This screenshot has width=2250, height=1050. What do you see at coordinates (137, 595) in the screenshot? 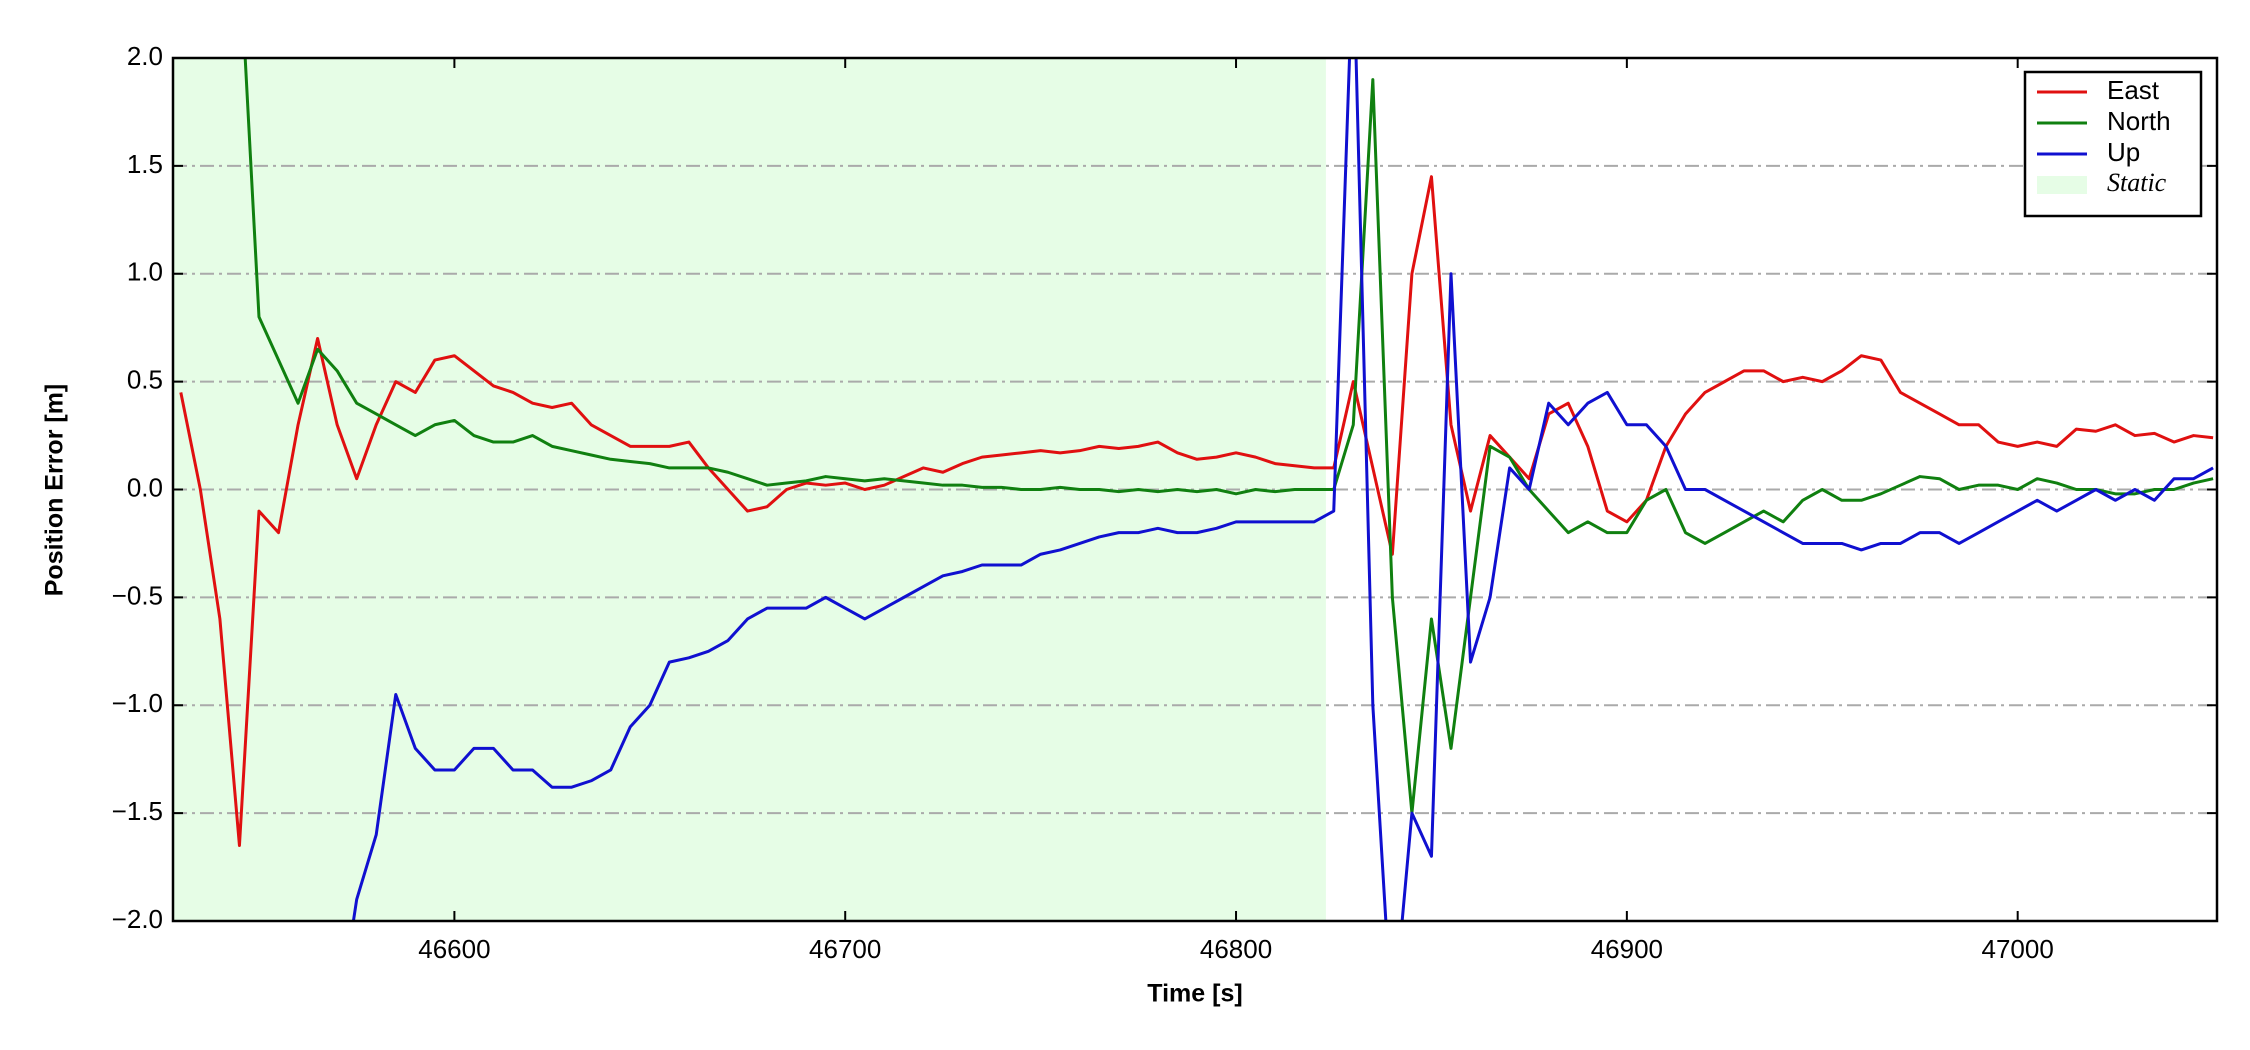
I see `y-tick-label: −0.5` at bounding box center [137, 595].